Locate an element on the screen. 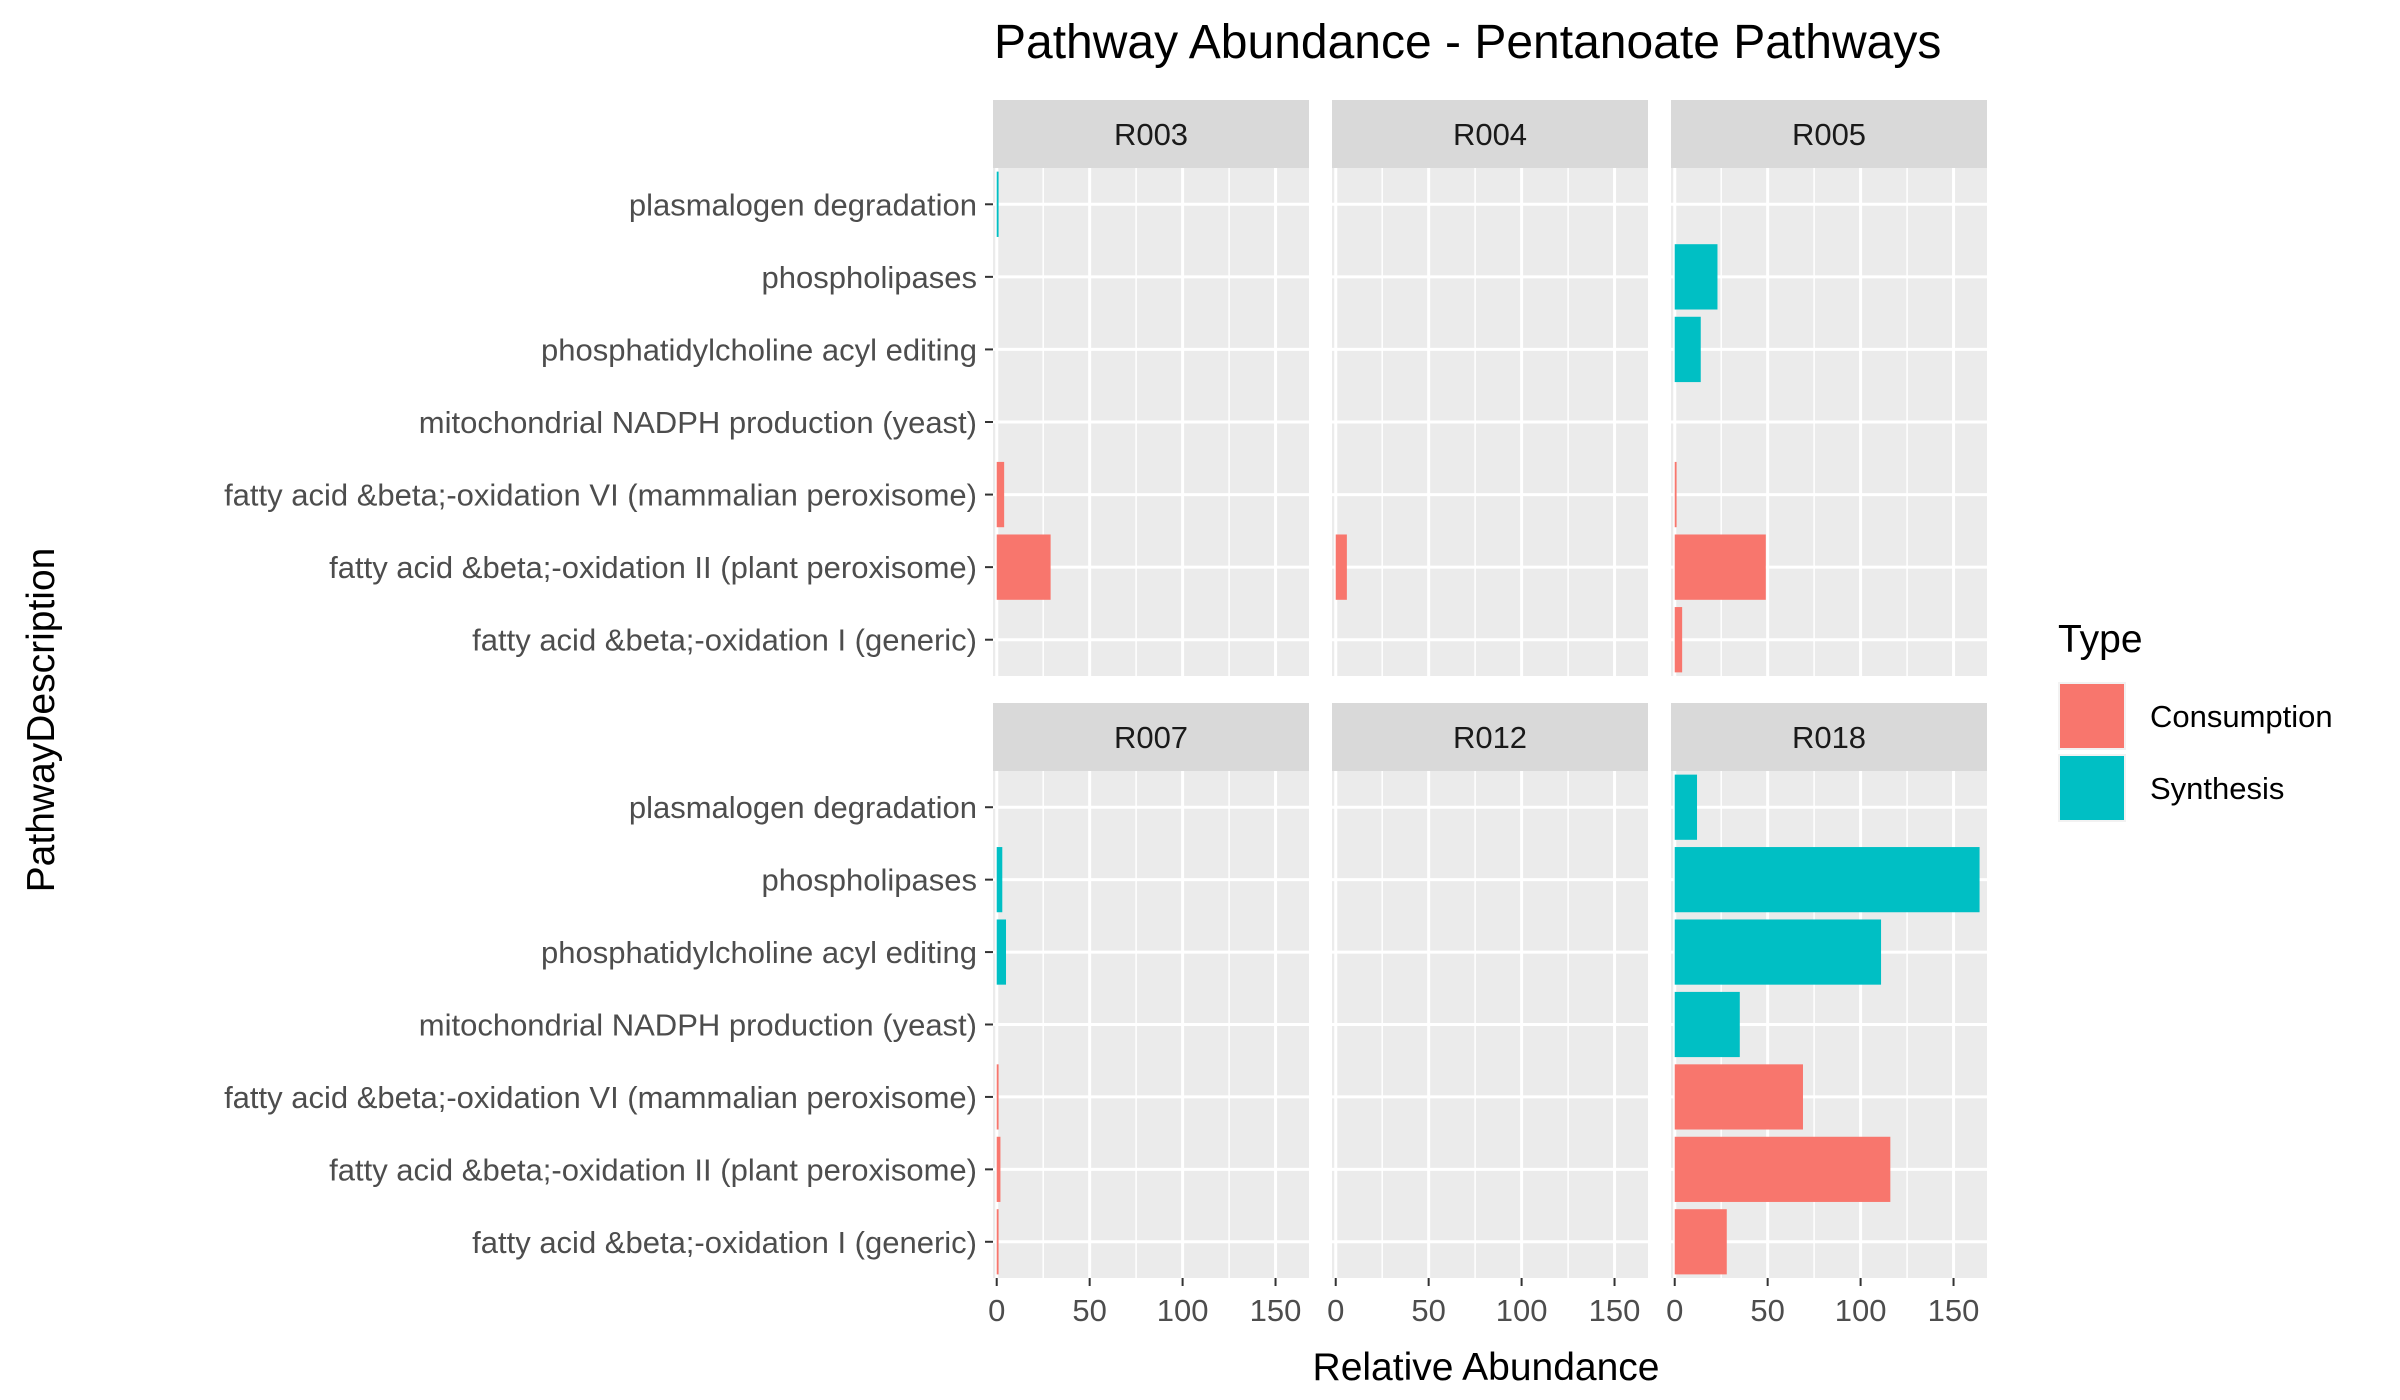 This screenshot has width=2400, height=1400. bar-r005-fatty-acid-beta-oxidation-ii-plant-peroxisome is located at coordinates (1720, 567).